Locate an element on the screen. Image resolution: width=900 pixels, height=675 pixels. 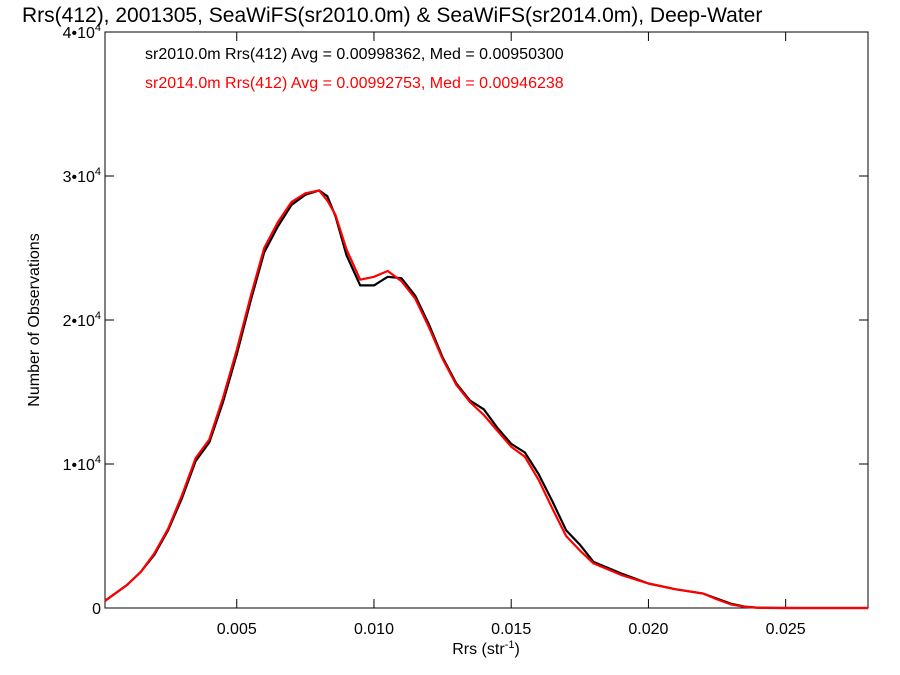
y-axis-label: Number of Observations is located at coordinates (34, 319).